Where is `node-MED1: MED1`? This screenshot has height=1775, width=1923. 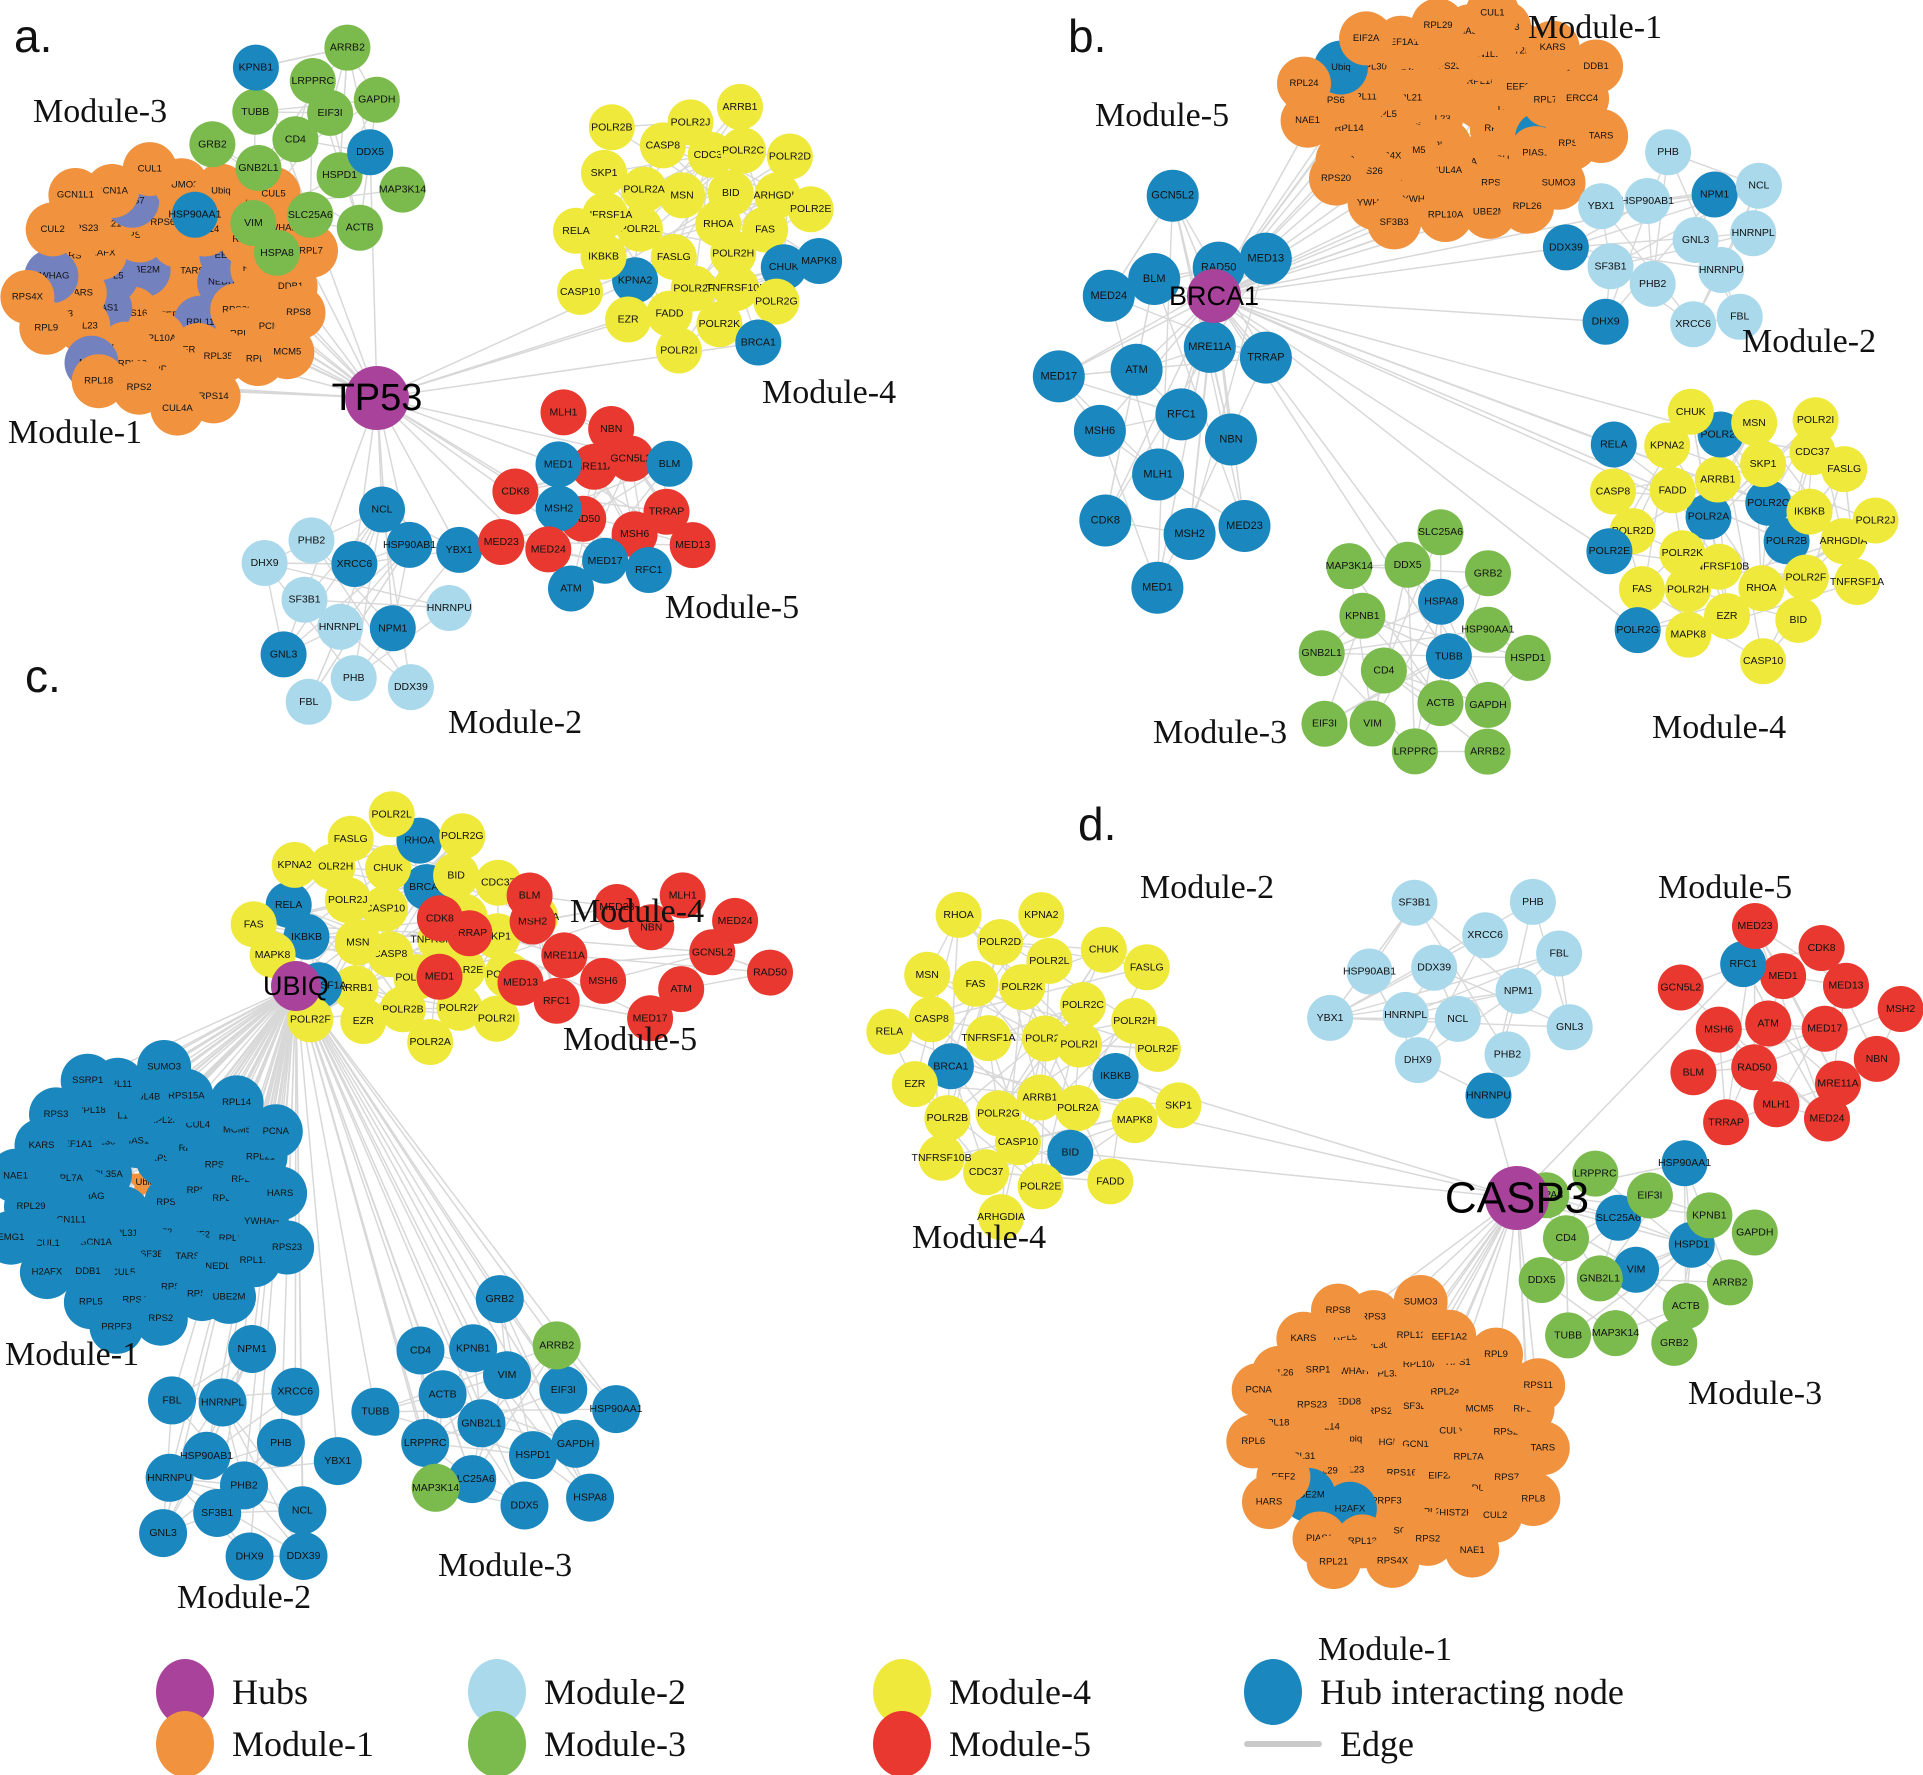
node-MED1: MED1 is located at coordinates (1157, 587).